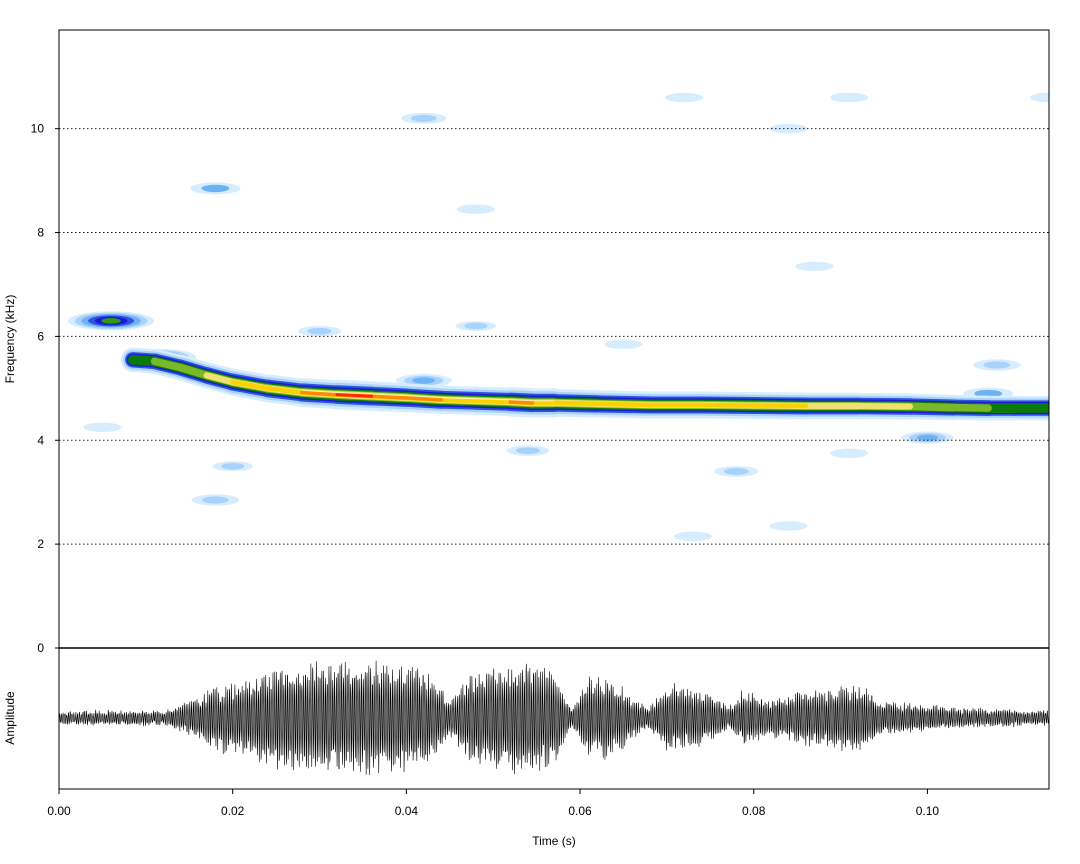 The height and width of the screenshot is (864, 1080). Describe the element at coordinates (580, 811) in the screenshot. I see `x-tick-label: 0.06` at that location.